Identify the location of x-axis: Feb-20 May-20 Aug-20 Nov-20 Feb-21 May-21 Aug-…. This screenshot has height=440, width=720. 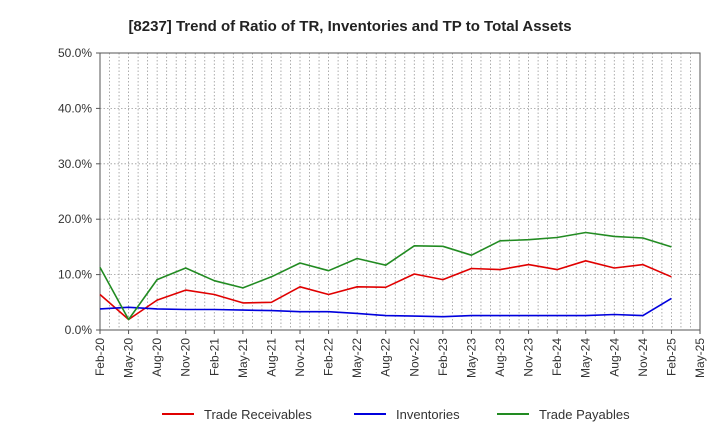
(400, 354).